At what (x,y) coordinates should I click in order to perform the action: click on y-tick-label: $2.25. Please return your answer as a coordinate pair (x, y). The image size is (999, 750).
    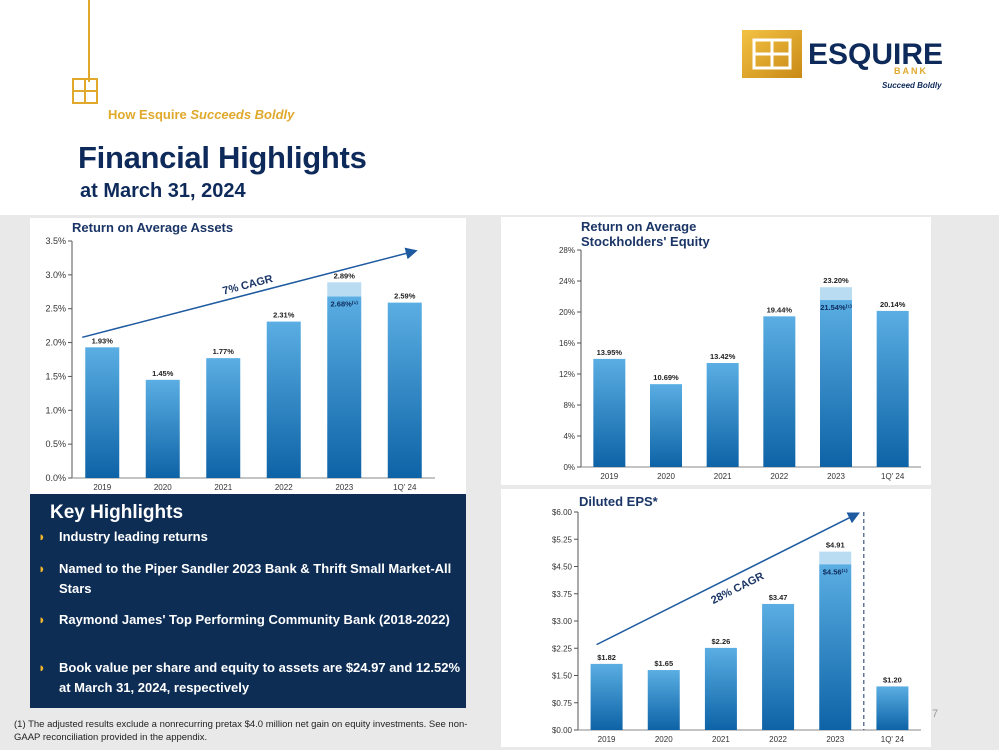
    Looking at the image, I should click on (562, 648).